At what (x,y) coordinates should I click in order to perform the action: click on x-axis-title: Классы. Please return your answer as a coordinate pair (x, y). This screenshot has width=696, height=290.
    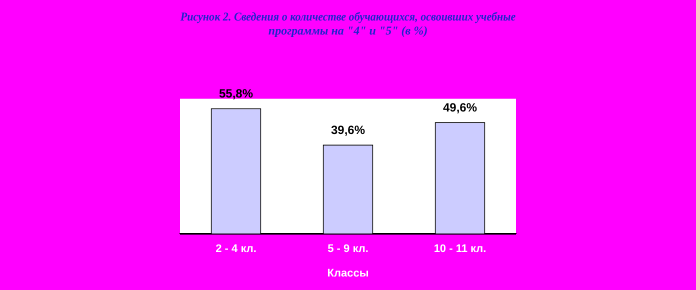
    Looking at the image, I should click on (348, 273).